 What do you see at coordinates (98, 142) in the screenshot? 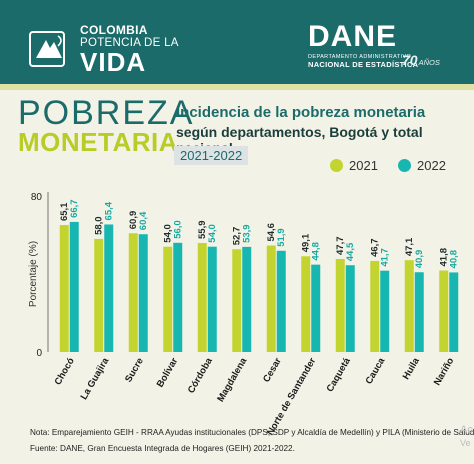
I see `main-title-line-2: MONETARIA` at bounding box center [98, 142].